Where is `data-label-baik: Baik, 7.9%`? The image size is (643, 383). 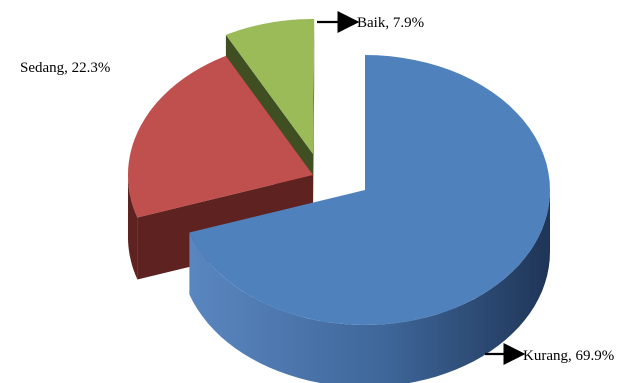 data-label-baik: Baik, 7.9% is located at coordinates (390, 23).